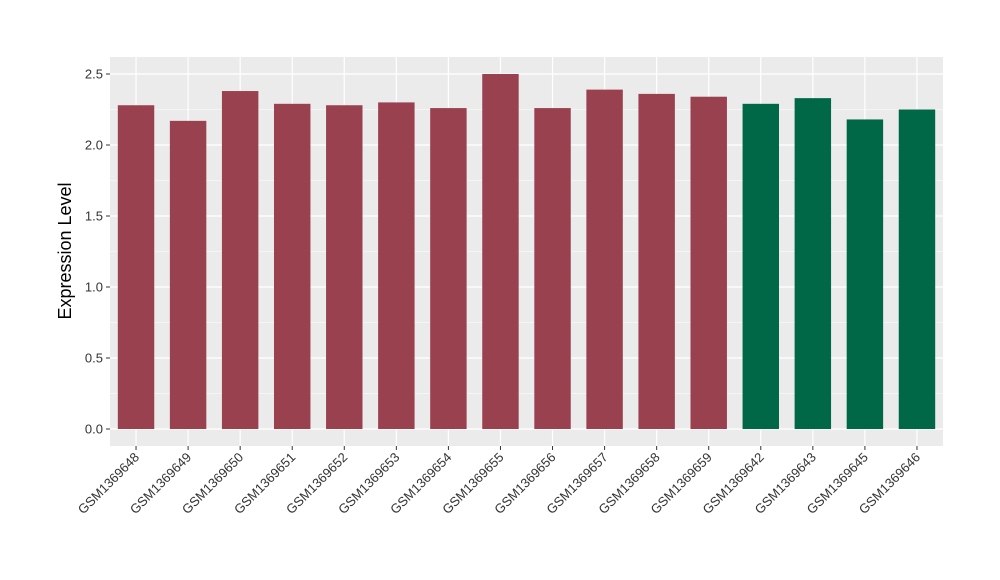 This screenshot has height=580, width=1000. What do you see at coordinates (94, 145) in the screenshot?
I see `y-tick-label: 2.0` at bounding box center [94, 145].